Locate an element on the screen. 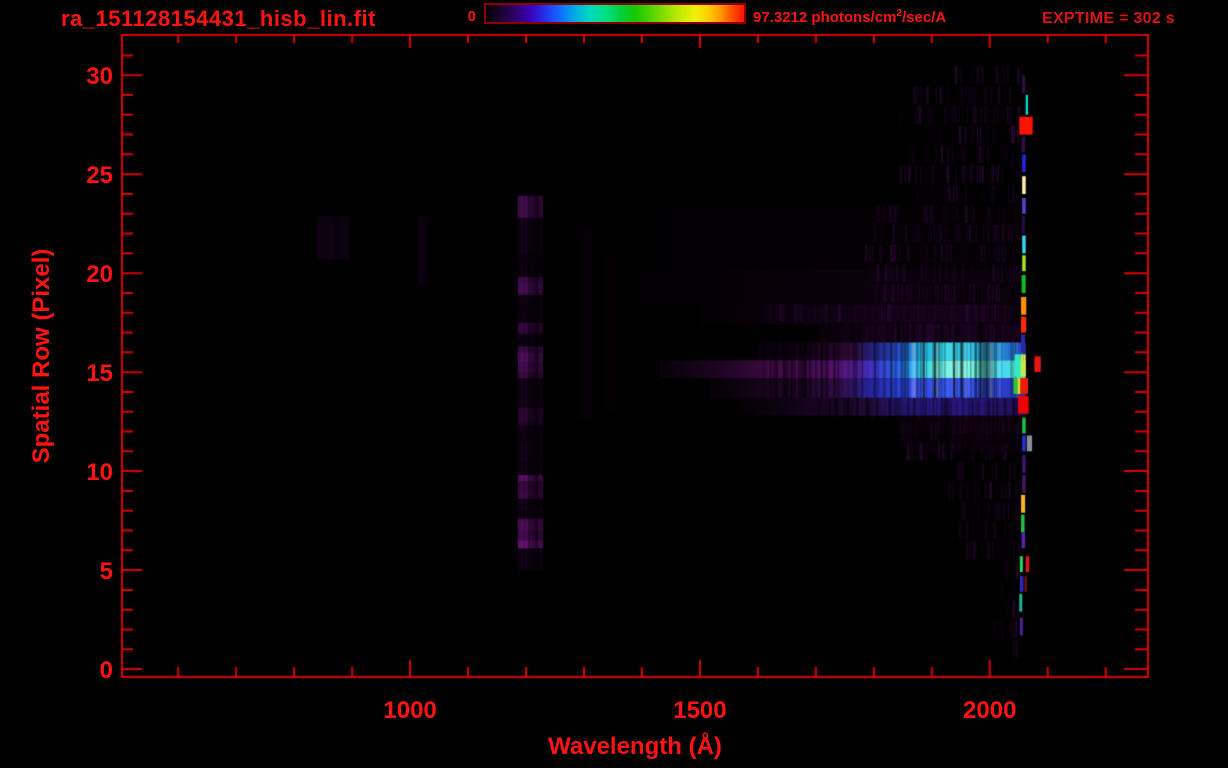 The image size is (1228, 768). colorbar-units-suffix: /sec/A is located at coordinates (924, 17).